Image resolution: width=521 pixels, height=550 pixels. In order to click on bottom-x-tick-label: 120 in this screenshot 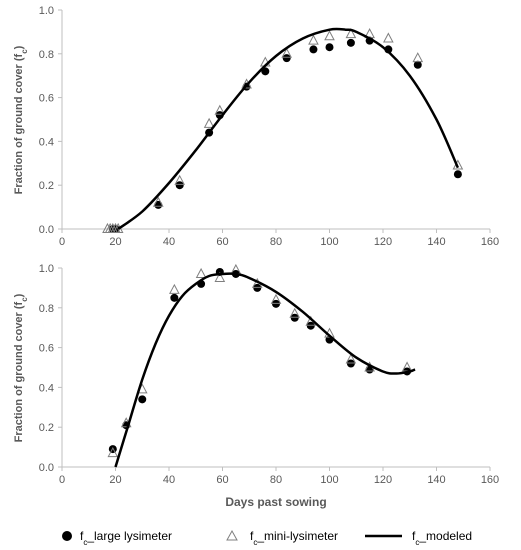, I will do `click(383, 480)`.